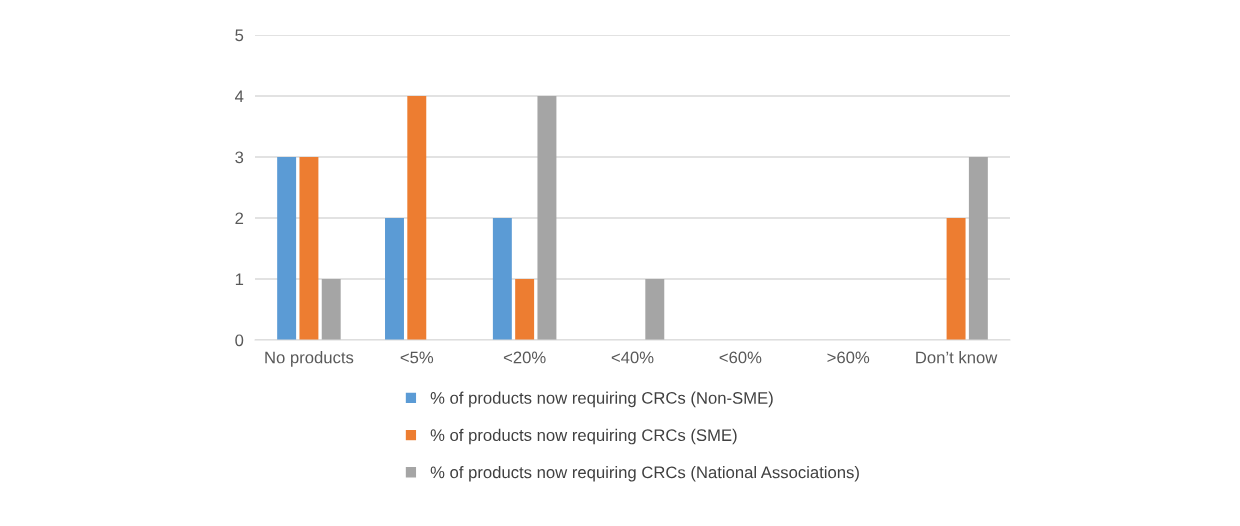  Describe the element at coordinates (239, 340) in the screenshot. I see `y-tick-label: 0` at that location.